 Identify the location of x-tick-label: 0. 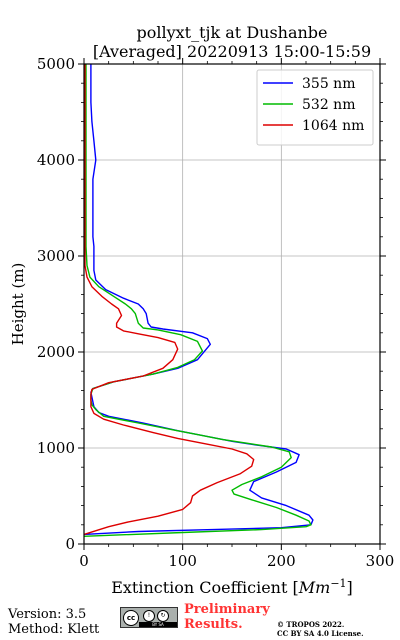
(84, 561).